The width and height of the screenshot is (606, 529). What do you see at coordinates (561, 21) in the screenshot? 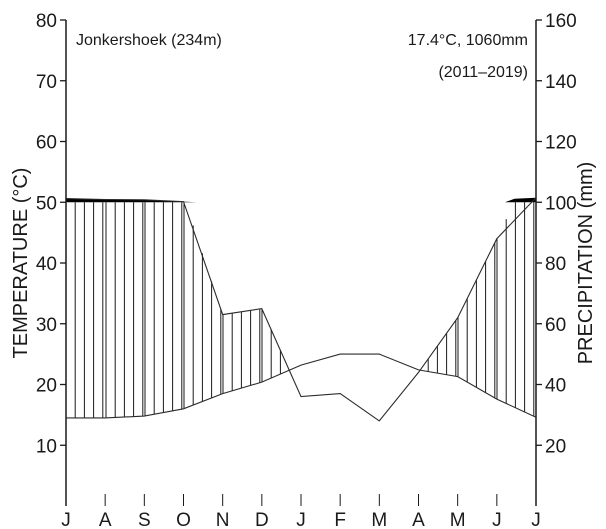
I see `right-tick-label: 160` at bounding box center [561, 21].